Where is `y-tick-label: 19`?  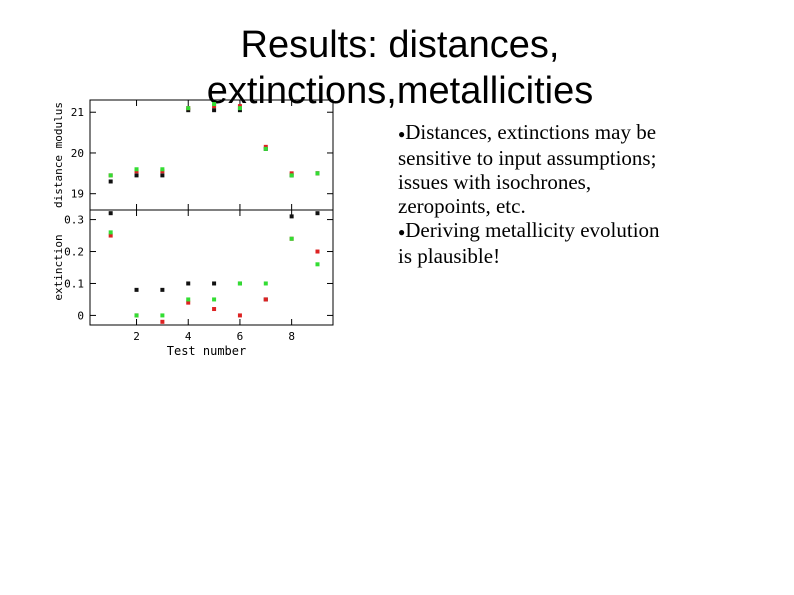 y-tick-label: 19 is located at coordinates (77, 194).